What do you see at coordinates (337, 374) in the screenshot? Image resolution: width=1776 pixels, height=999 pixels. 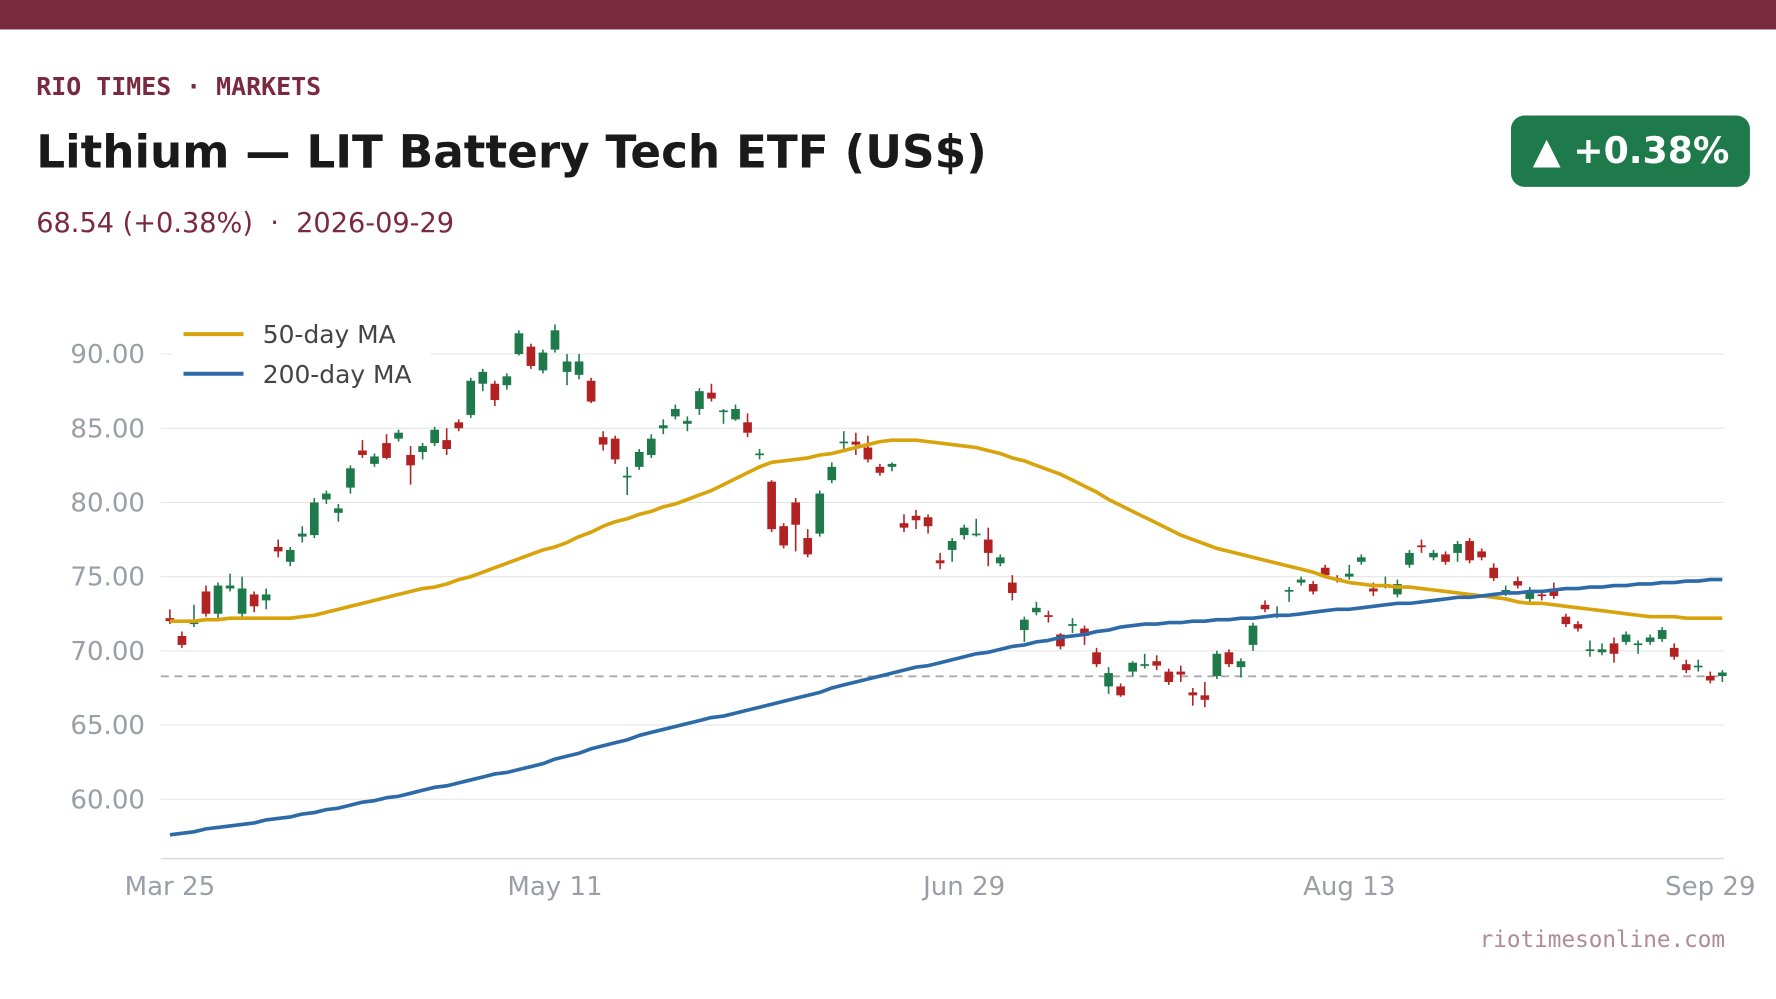 I see `legend-label: 200-day MA` at bounding box center [337, 374].